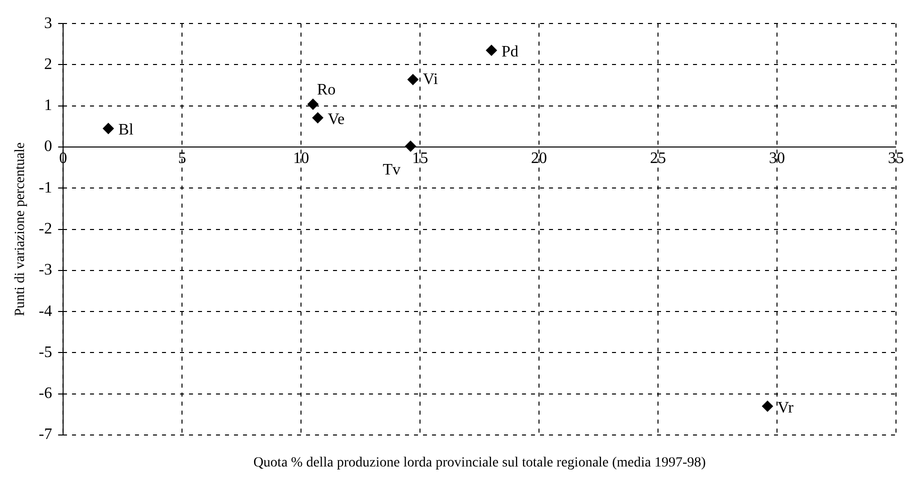 Image resolution: width=917 pixels, height=483 pixels. What do you see at coordinates (48, 105) in the screenshot?
I see `y-tick-label: 1` at bounding box center [48, 105].